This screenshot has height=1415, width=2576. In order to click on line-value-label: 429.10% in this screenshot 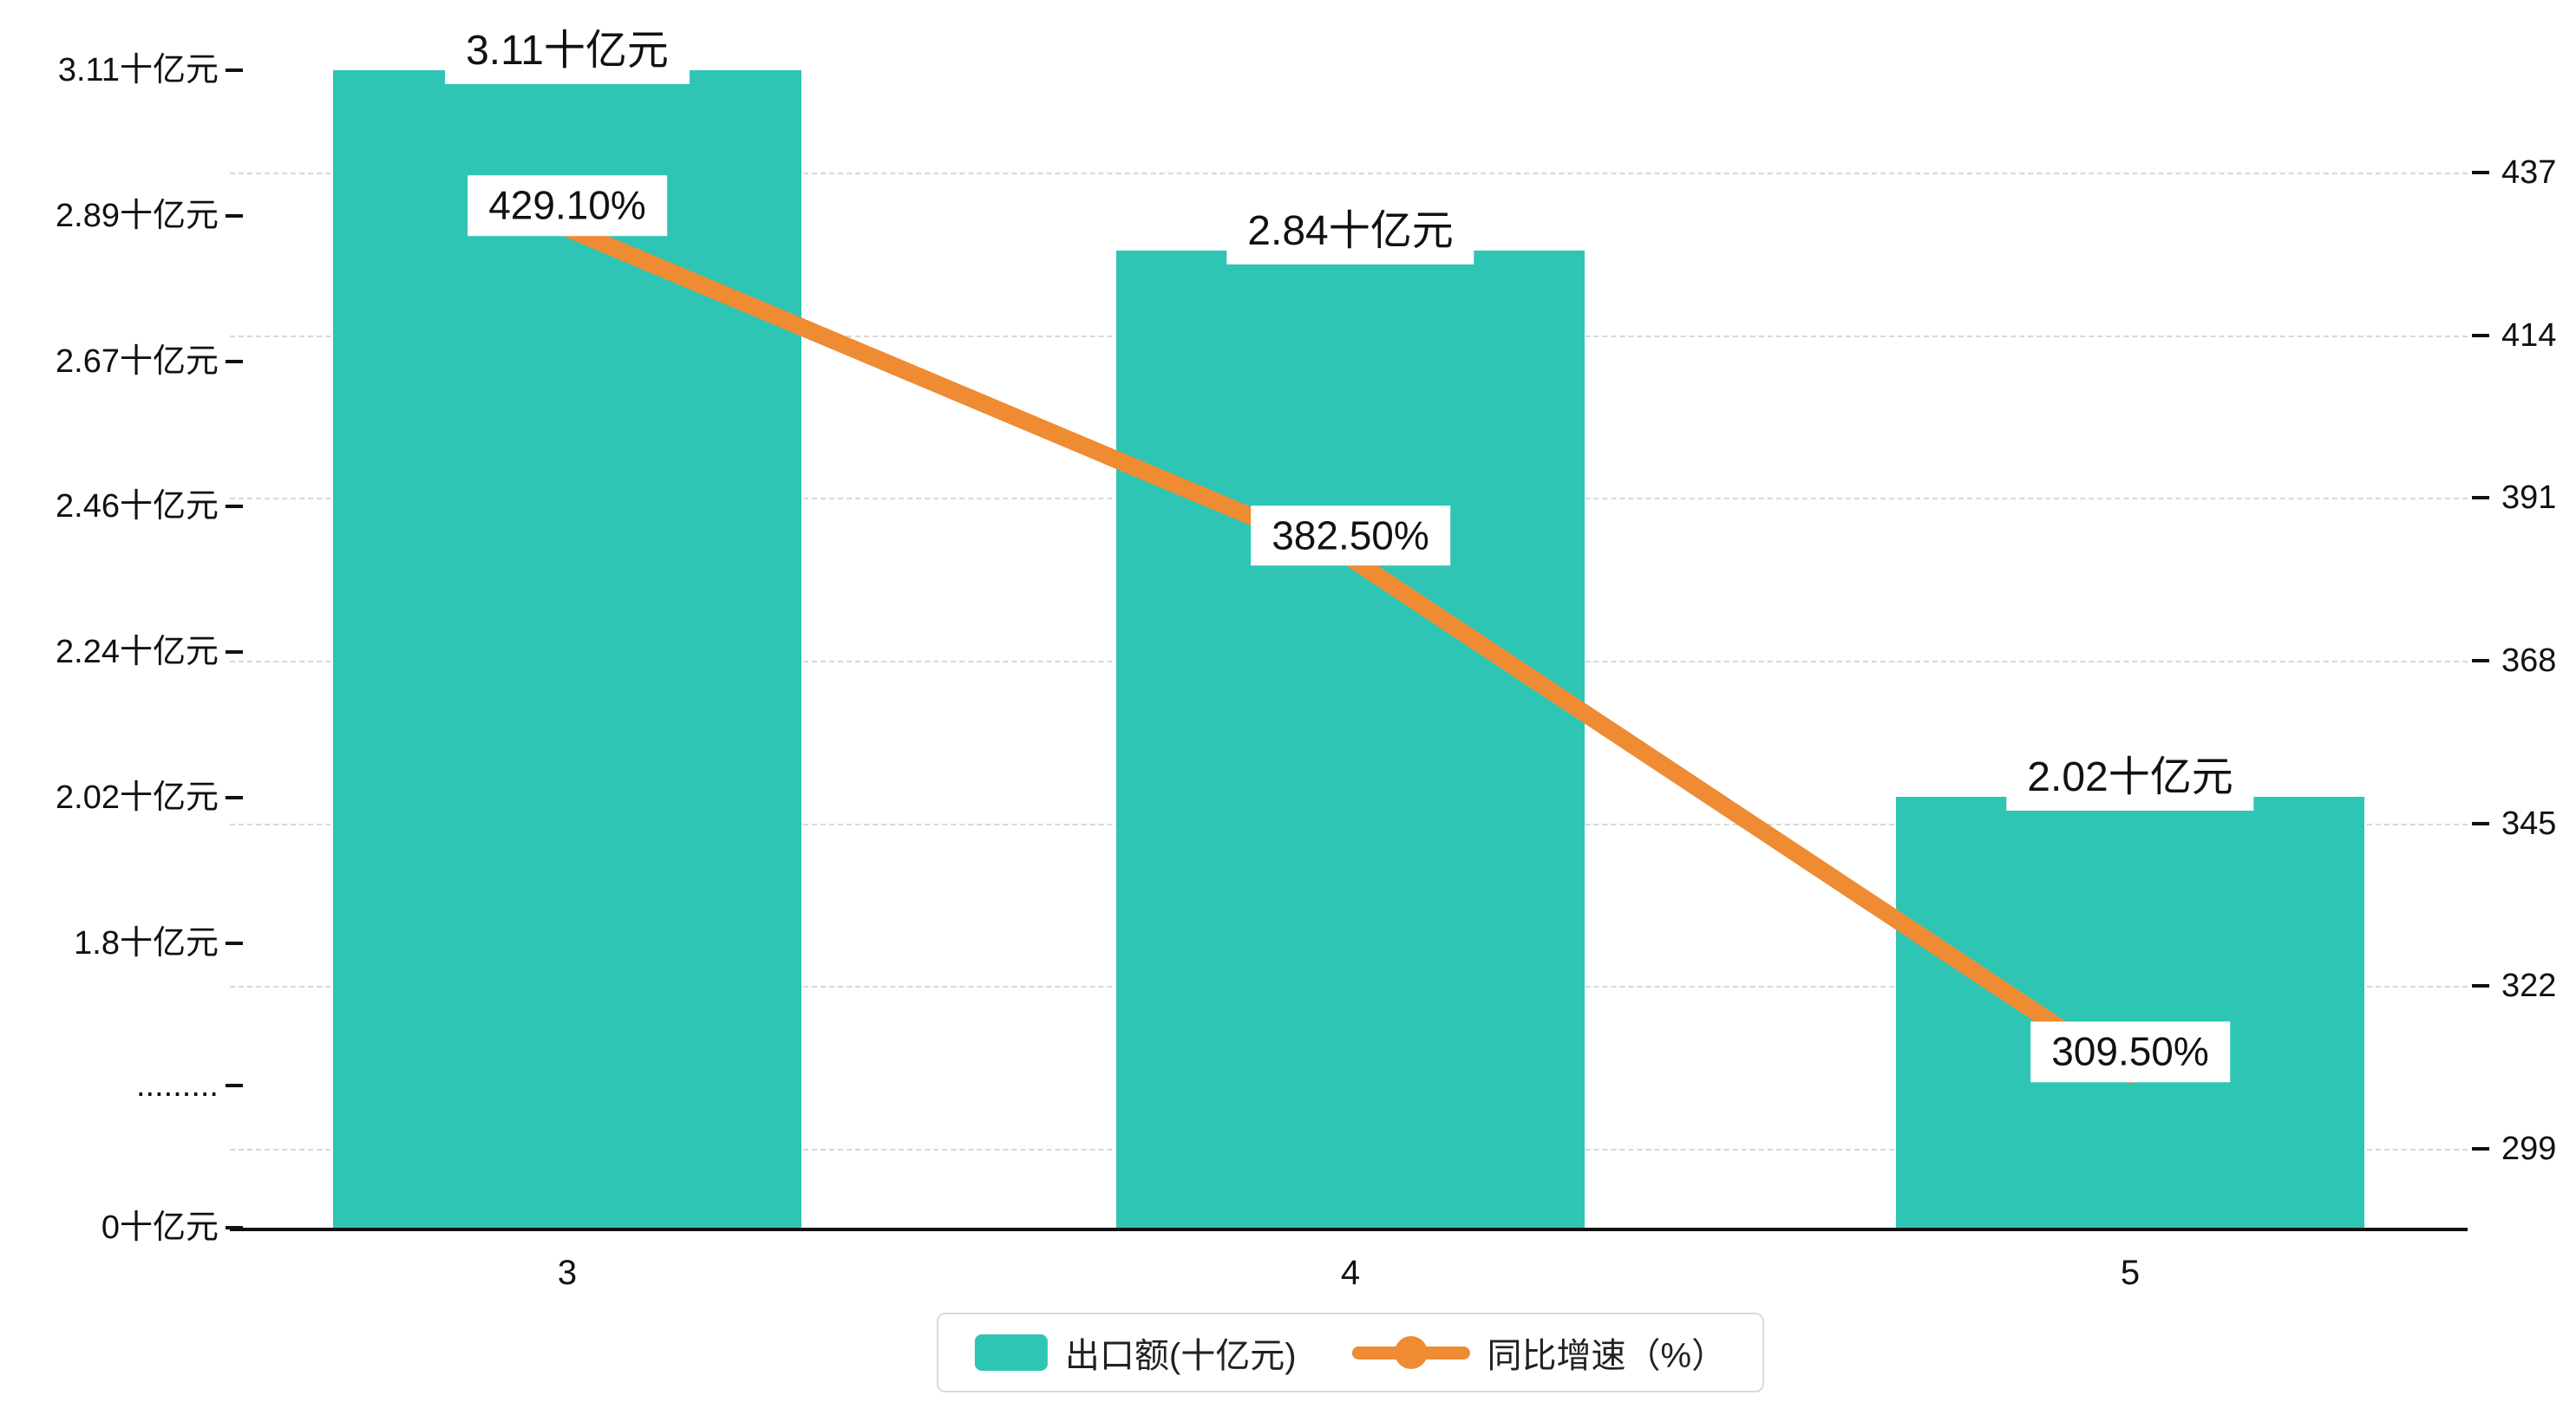, I will do `click(567, 206)`.